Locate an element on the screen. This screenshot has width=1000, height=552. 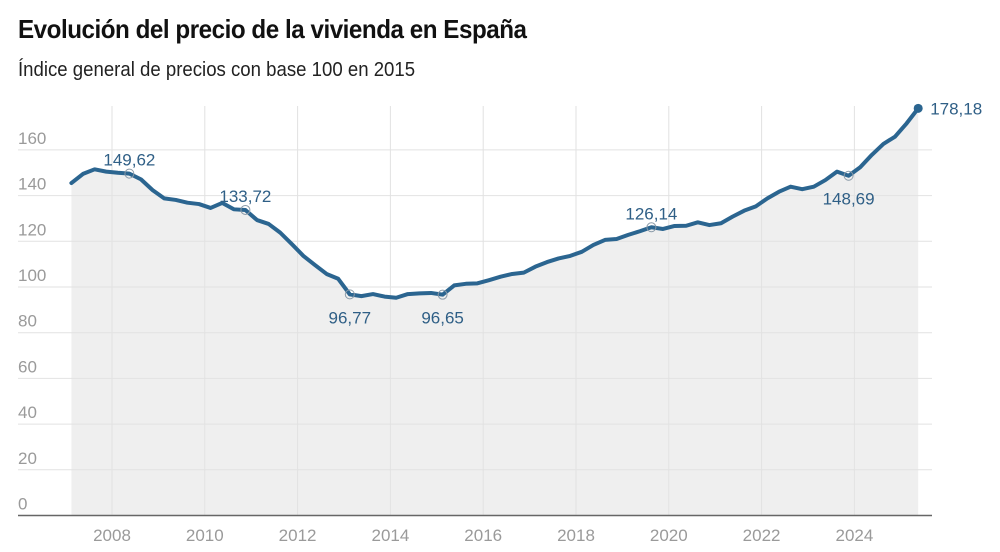
x-tick-label: 2016 is located at coordinates (483, 535).